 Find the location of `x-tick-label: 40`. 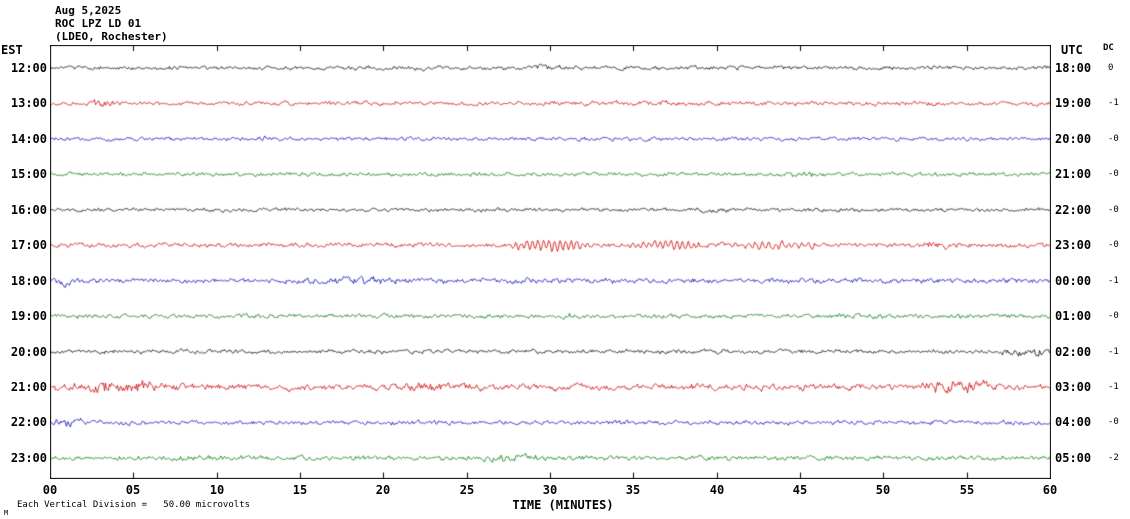

x-tick-label: 40 is located at coordinates (717, 490).